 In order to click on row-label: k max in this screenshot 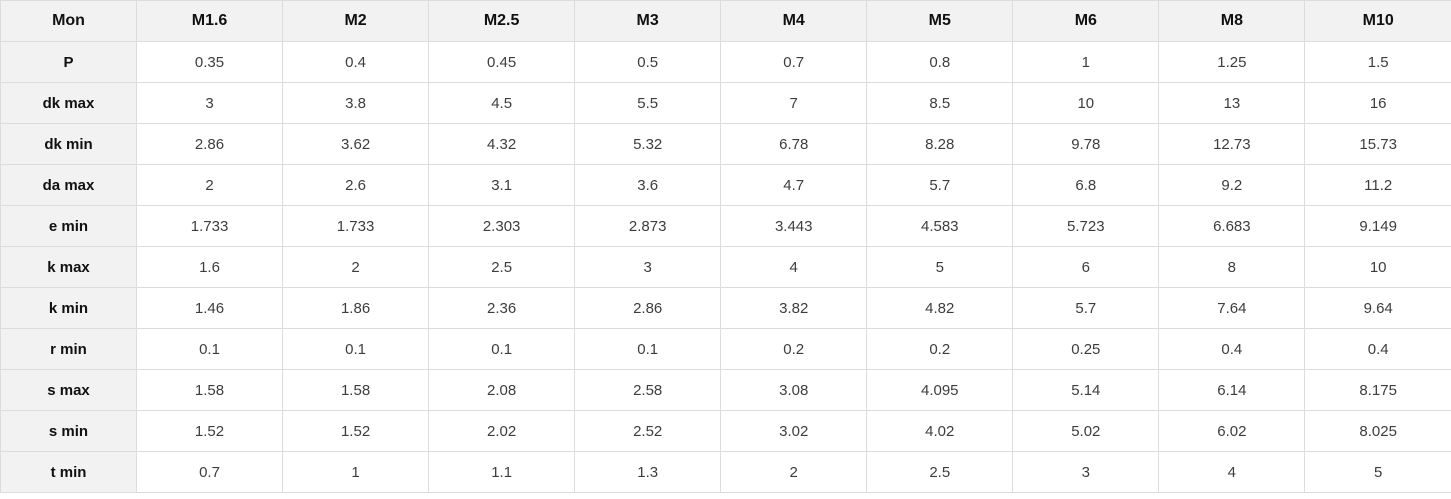, I will do `click(68, 267)`.